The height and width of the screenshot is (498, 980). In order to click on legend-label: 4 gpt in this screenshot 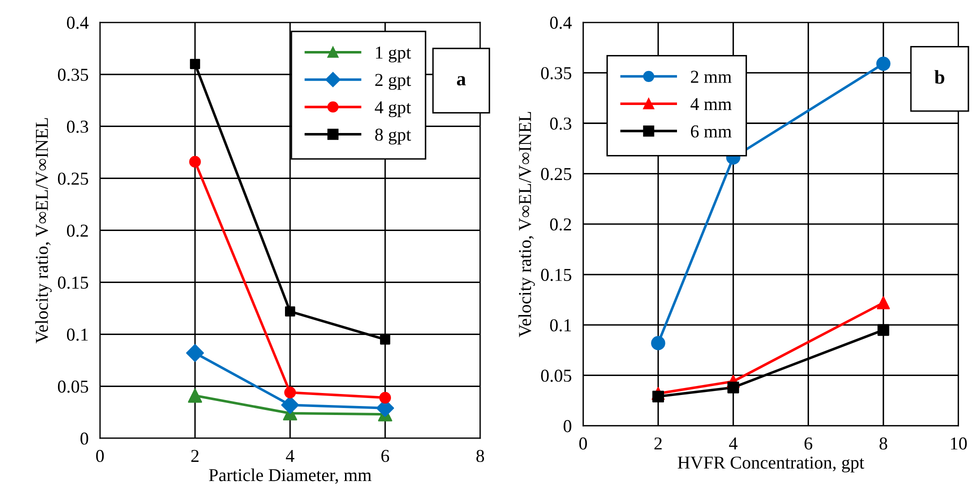, I will do `click(392, 109)`.